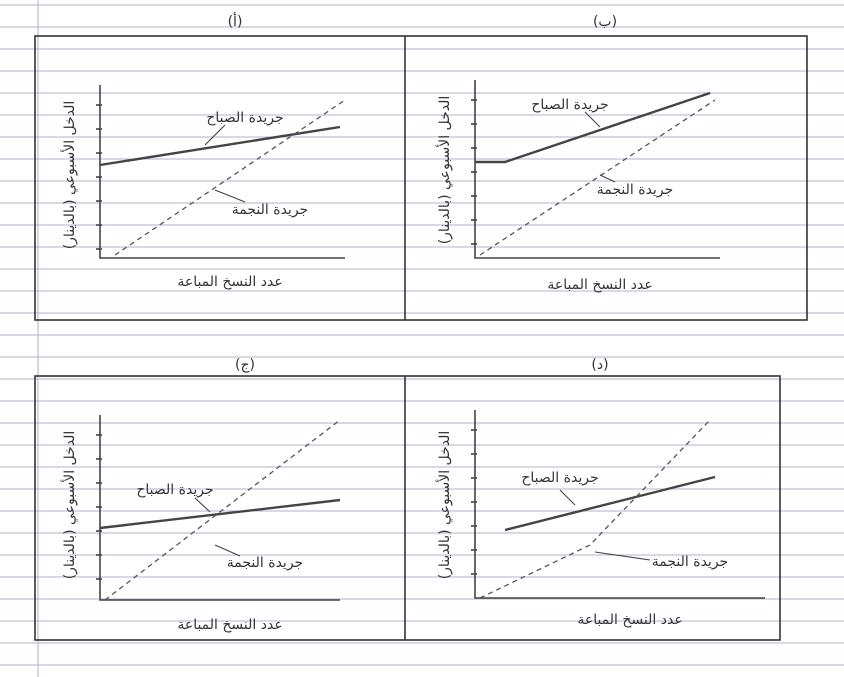  I want to click on panel-label: (د), so click(599, 365).